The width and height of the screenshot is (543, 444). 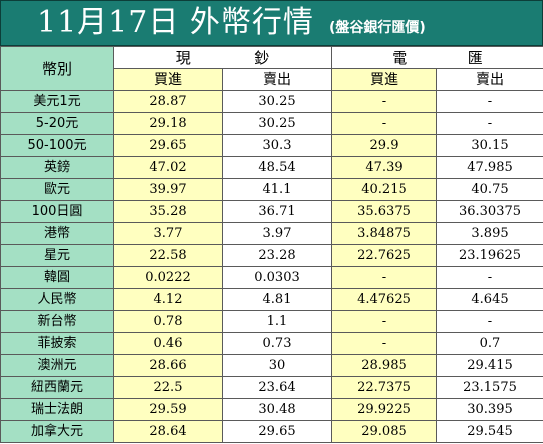 I want to click on currency-name: 人民幣, so click(x=57, y=299).